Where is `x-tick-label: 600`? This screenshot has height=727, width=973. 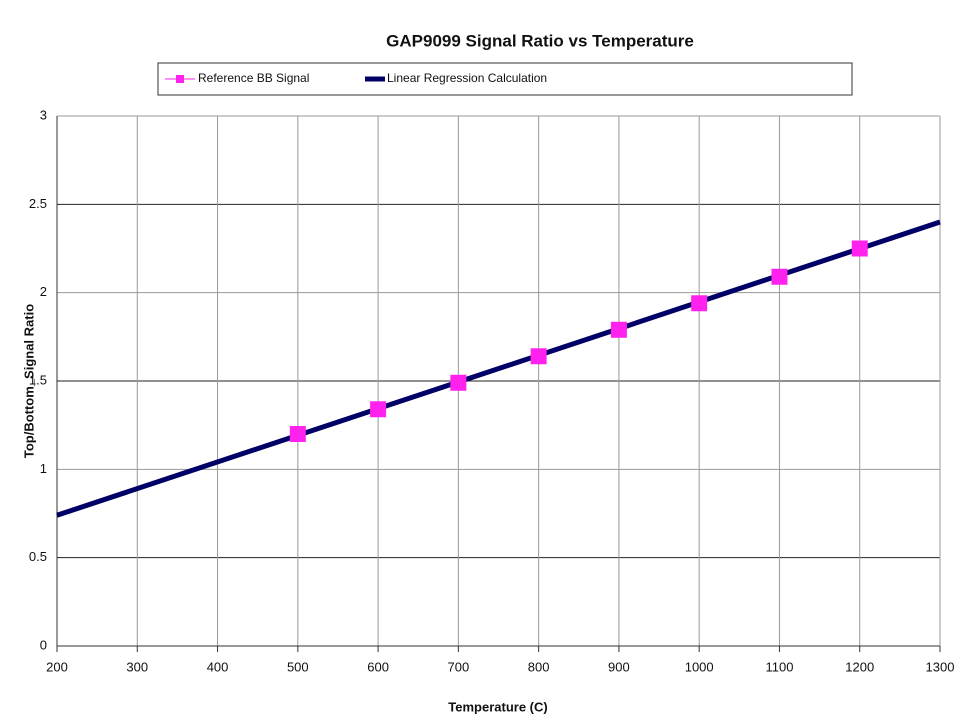 x-tick-label: 600 is located at coordinates (378, 666).